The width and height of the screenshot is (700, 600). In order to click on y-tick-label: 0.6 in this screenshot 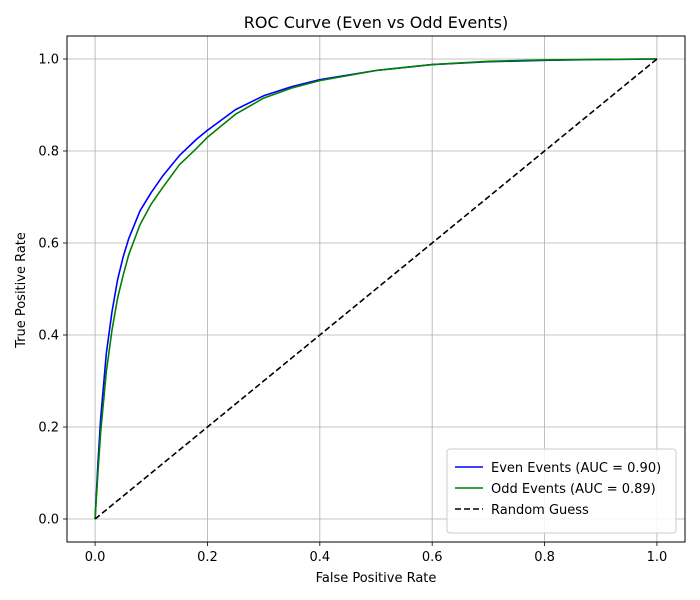, I will do `click(48, 244)`.